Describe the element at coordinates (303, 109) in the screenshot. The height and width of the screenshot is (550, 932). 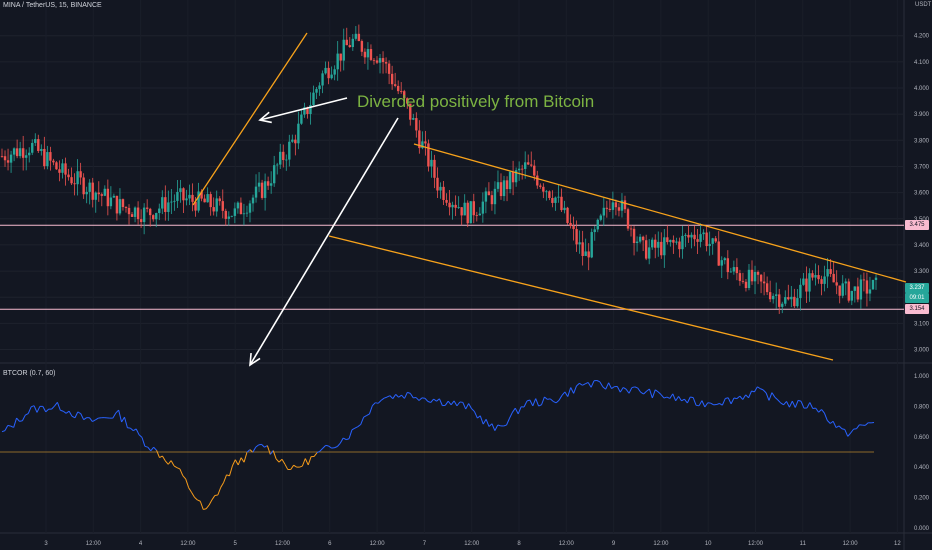
I see `arrow-to-uptrend-shaft` at that location.